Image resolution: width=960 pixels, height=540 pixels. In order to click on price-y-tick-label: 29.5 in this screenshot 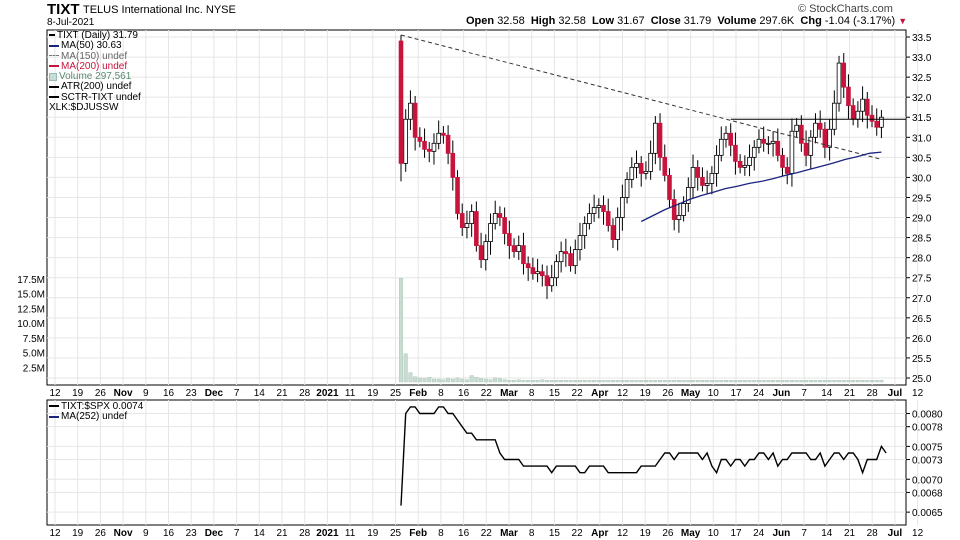, I will do `click(922, 198)`.